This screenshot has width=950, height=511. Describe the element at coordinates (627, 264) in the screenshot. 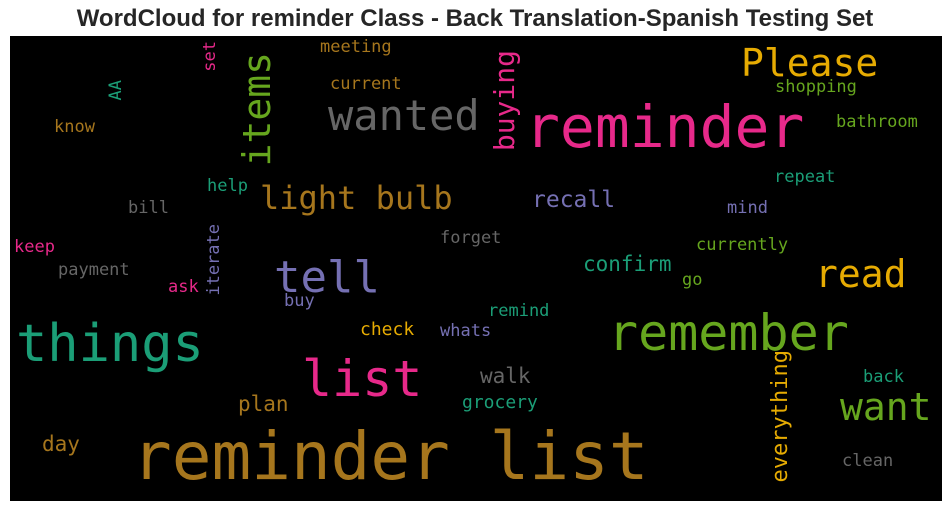

I see `word-confirm: confirm` at that location.